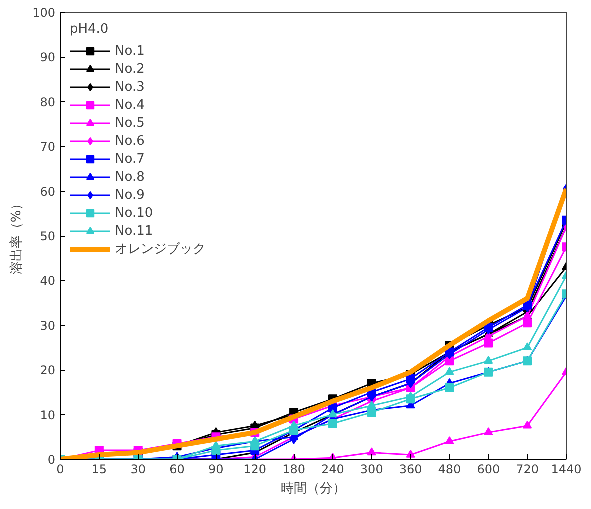 The height and width of the screenshot is (509, 591). Describe the element at coordinates (134, 231) in the screenshot. I see `legend-label: No.11` at that location.